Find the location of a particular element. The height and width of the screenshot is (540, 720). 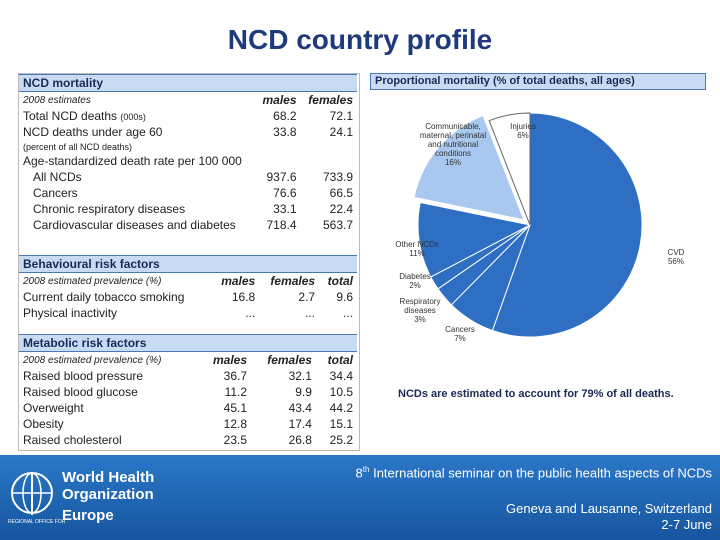

slice-value: 11% is located at coordinates (417, 253).